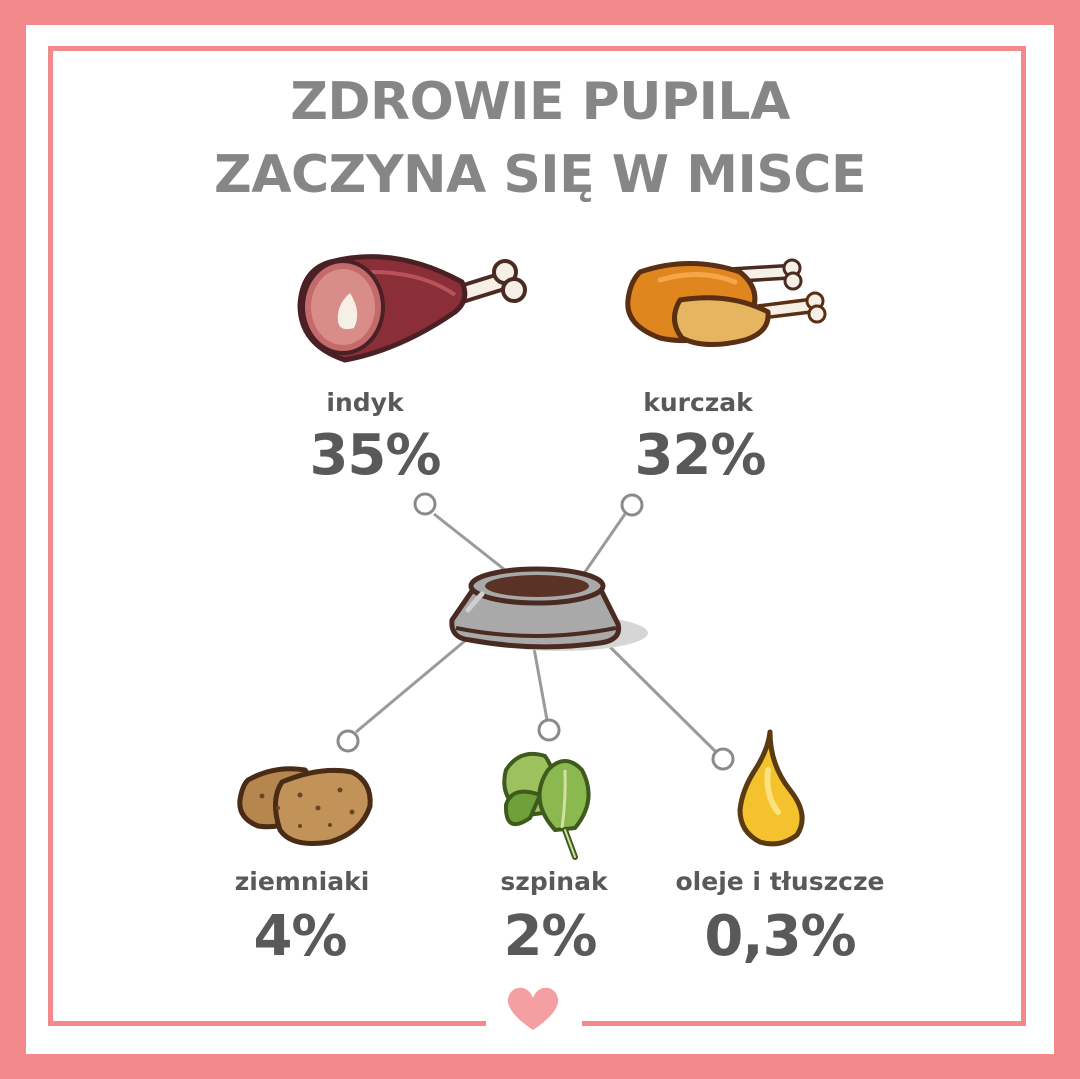 The width and height of the screenshot is (1080, 1079). I want to click on title-line-1: ZDROWIE PUPILA, so click(540, 102).